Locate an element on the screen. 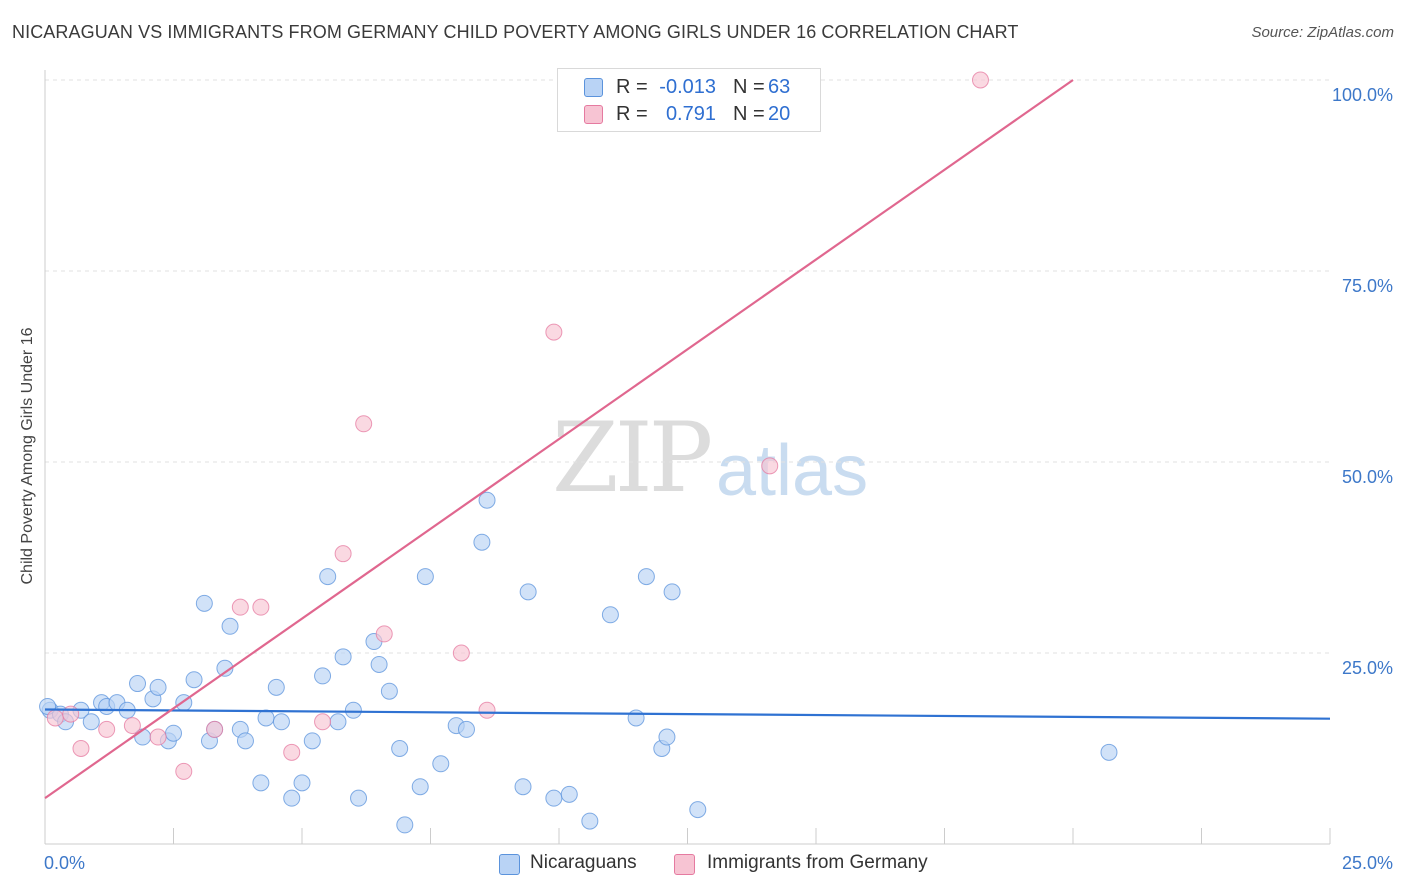  nicaraguan-trend-line is located at coordinates (687, 714).